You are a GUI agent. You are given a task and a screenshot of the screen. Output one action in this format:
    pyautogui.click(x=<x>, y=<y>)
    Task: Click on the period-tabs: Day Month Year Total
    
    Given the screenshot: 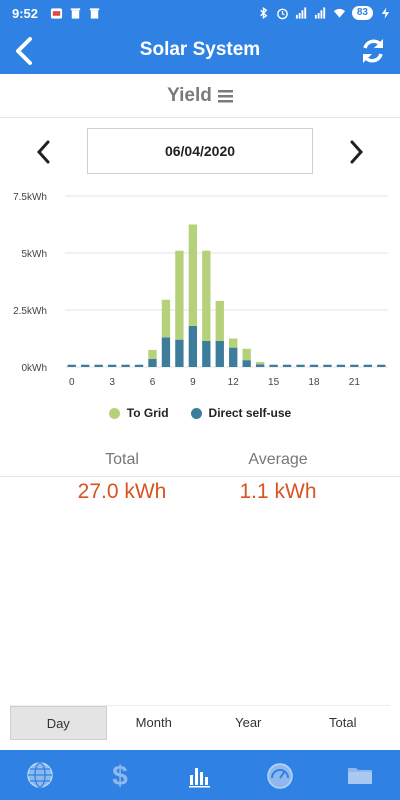 What is the action you would take?
    pyautogui.click(x=200, y=722)
    